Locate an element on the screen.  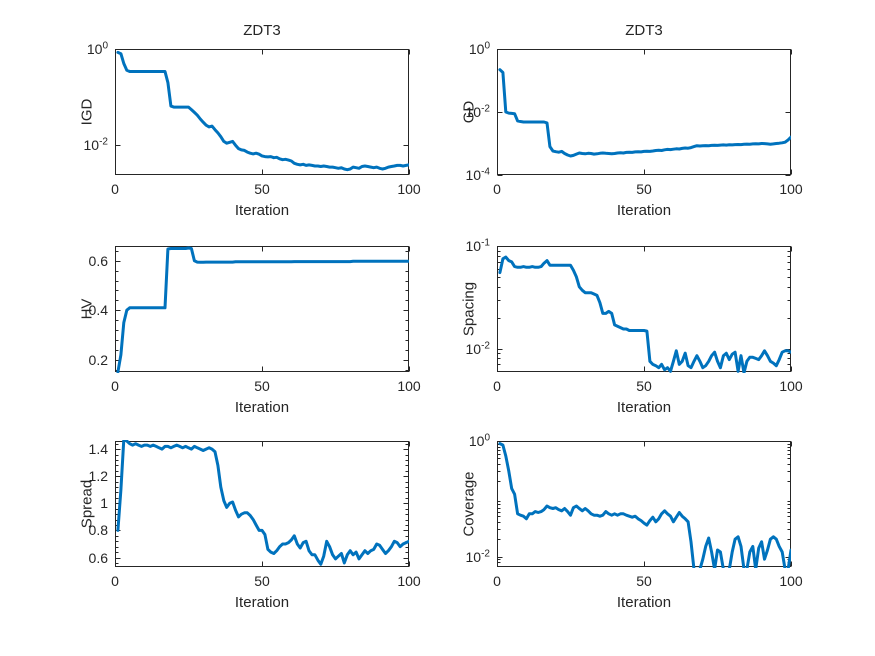
subplot-spread: Spread Iteration 0.6 0.8 1 1.2 1.4 0 50 100 is located at coordinates (239, 517).